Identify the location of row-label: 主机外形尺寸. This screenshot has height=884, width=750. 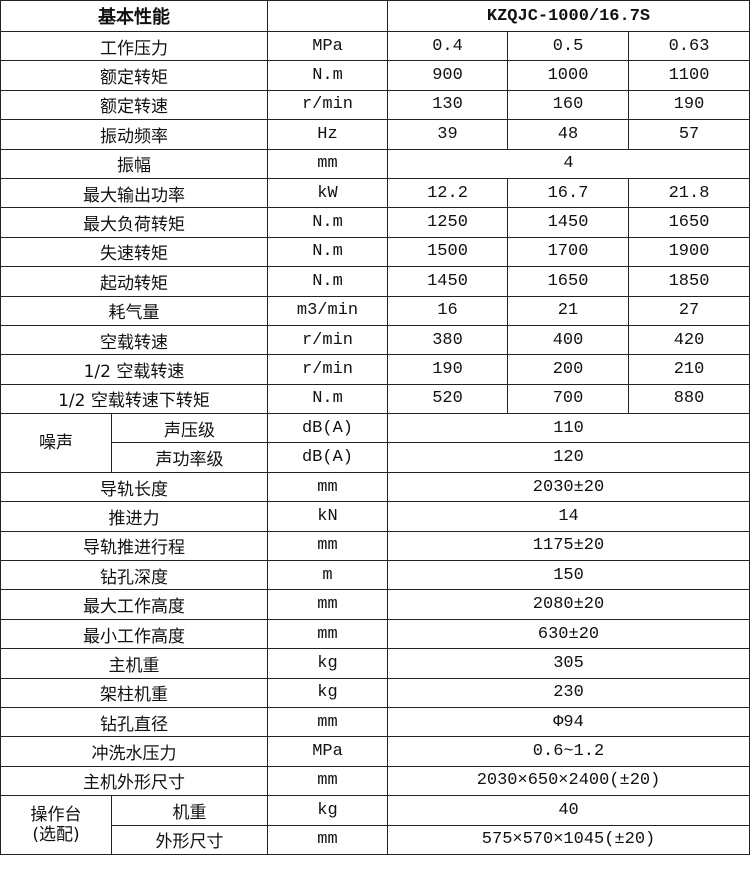
(134, 781).